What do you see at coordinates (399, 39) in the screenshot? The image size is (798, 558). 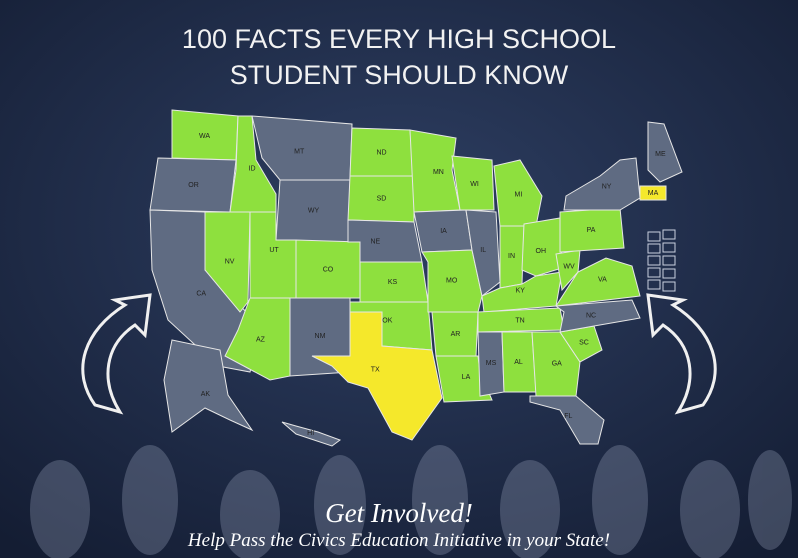 I see `title-line: 100 FACTS EVERY HIGH SCHOOL` at bounding box center [399, 39].